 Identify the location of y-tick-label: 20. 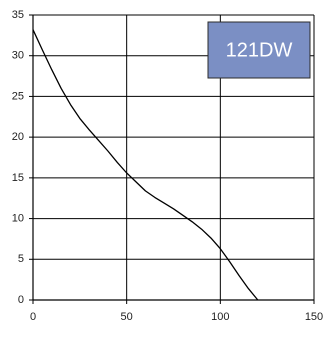
(18, 137).